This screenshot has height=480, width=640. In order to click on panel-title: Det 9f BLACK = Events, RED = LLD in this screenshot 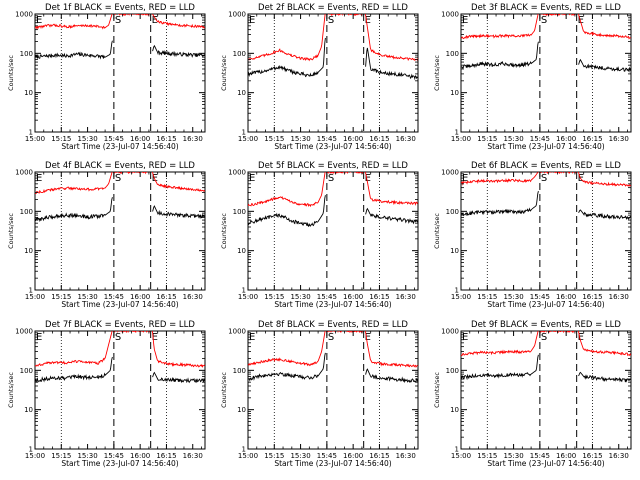, I will do `click(546, 325)`.